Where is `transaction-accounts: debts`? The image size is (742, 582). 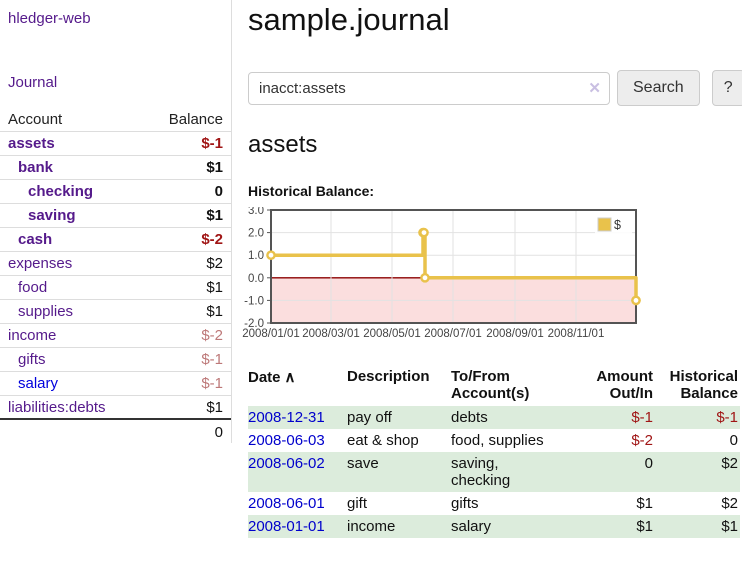 transaction-accounts: debts is located at coordinates (469, 417).